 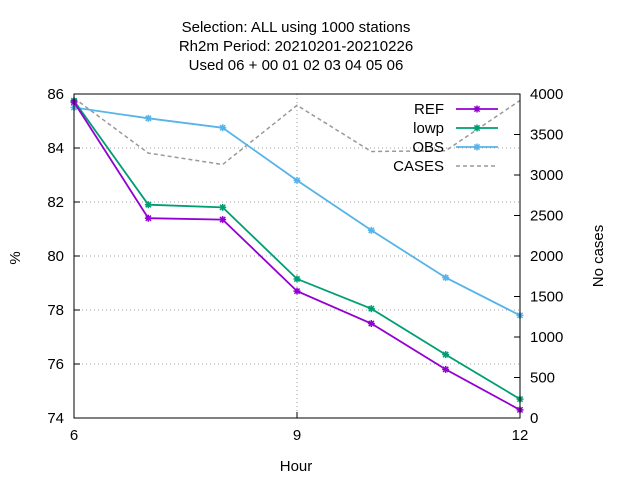 I want to click on legend-label-lowp: lowp, so click(x=428, y=128).